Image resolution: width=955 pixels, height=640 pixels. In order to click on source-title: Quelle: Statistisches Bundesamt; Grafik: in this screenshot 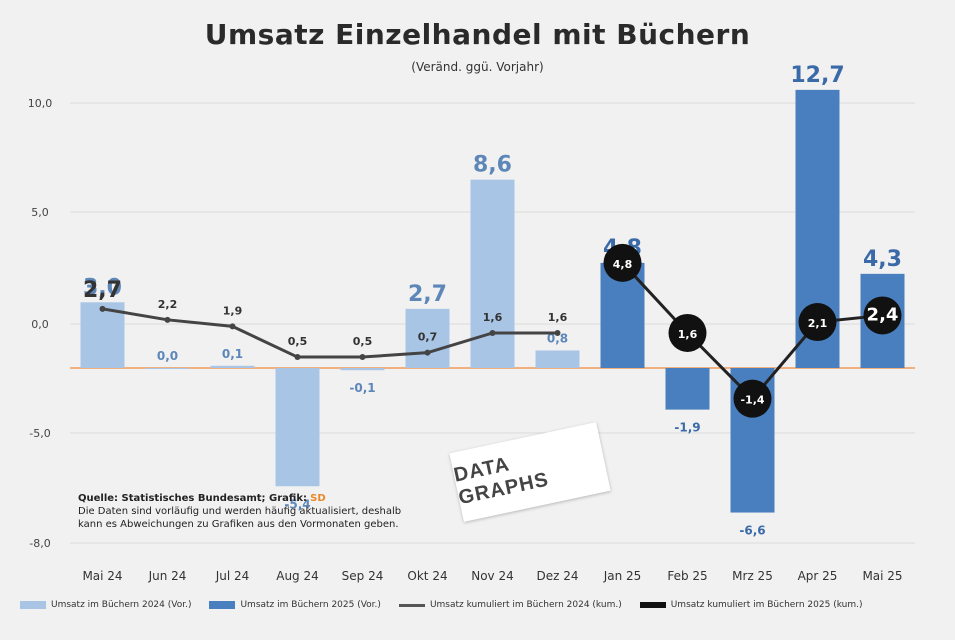, I will do `click(192, 498)`.